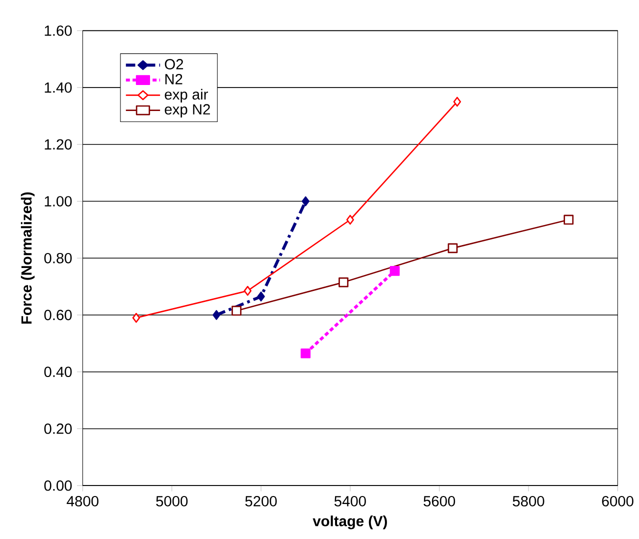 Image resolution: width=639 pixels, height=539 pixels. What do you see at coordinates (261, 501) in the screenshot?
I see `x-tick-label: 5200` at bounding box center [261, 501].